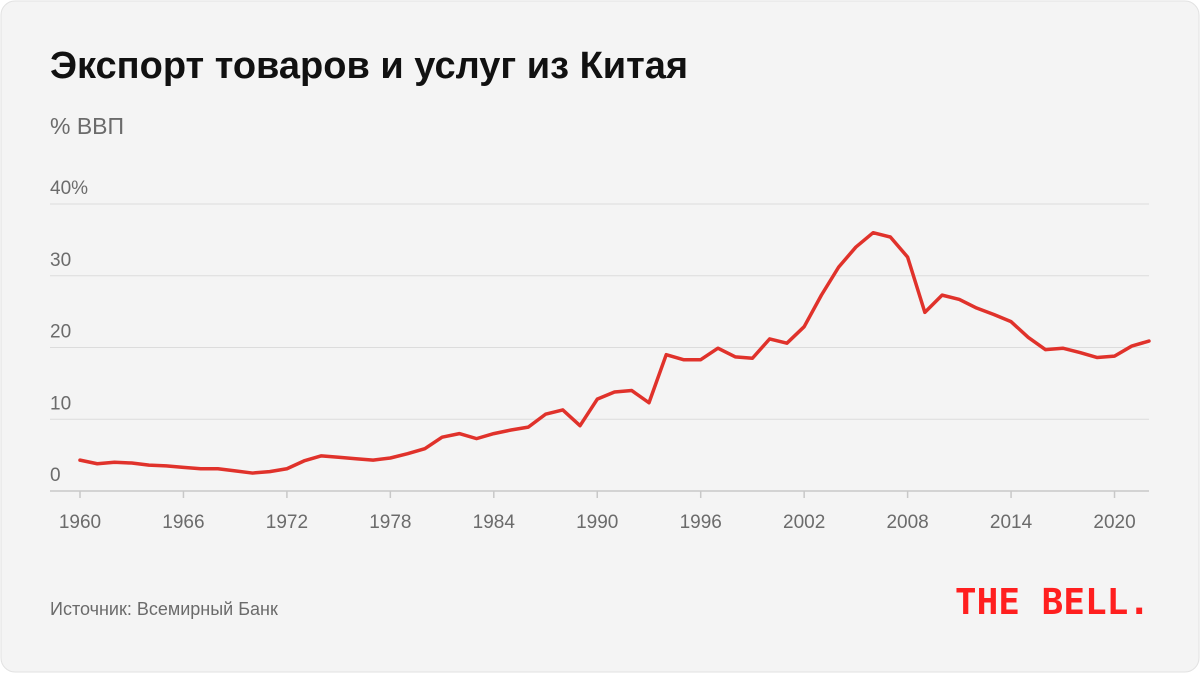 The height and width of the screenshot is (673, 1200). Describe the element at coordinates (69, 188) in the screenshot. I see `y-tick-label: 40%` at that location.